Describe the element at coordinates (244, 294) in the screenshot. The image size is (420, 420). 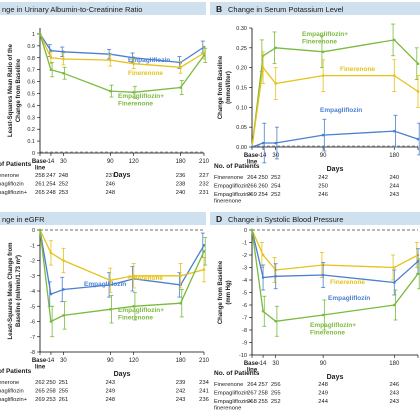
I see `y-tick-label: -5` at that location.